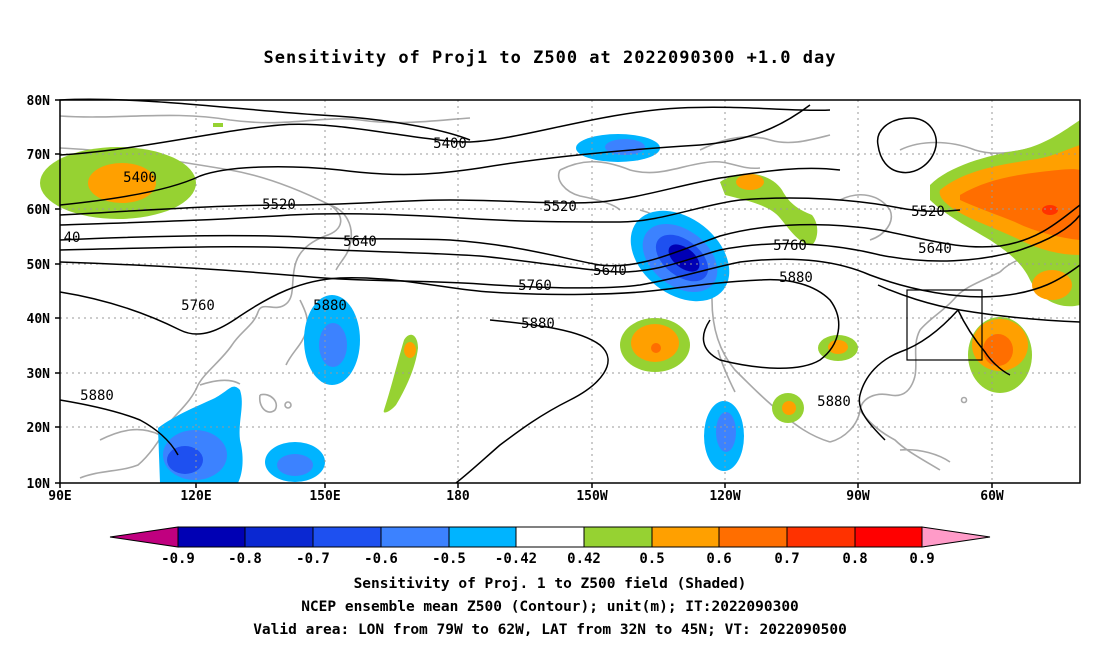 This screenshot has width=1100, height=650. I want to click on colorbar-label: 0.5, so click(651, 559).